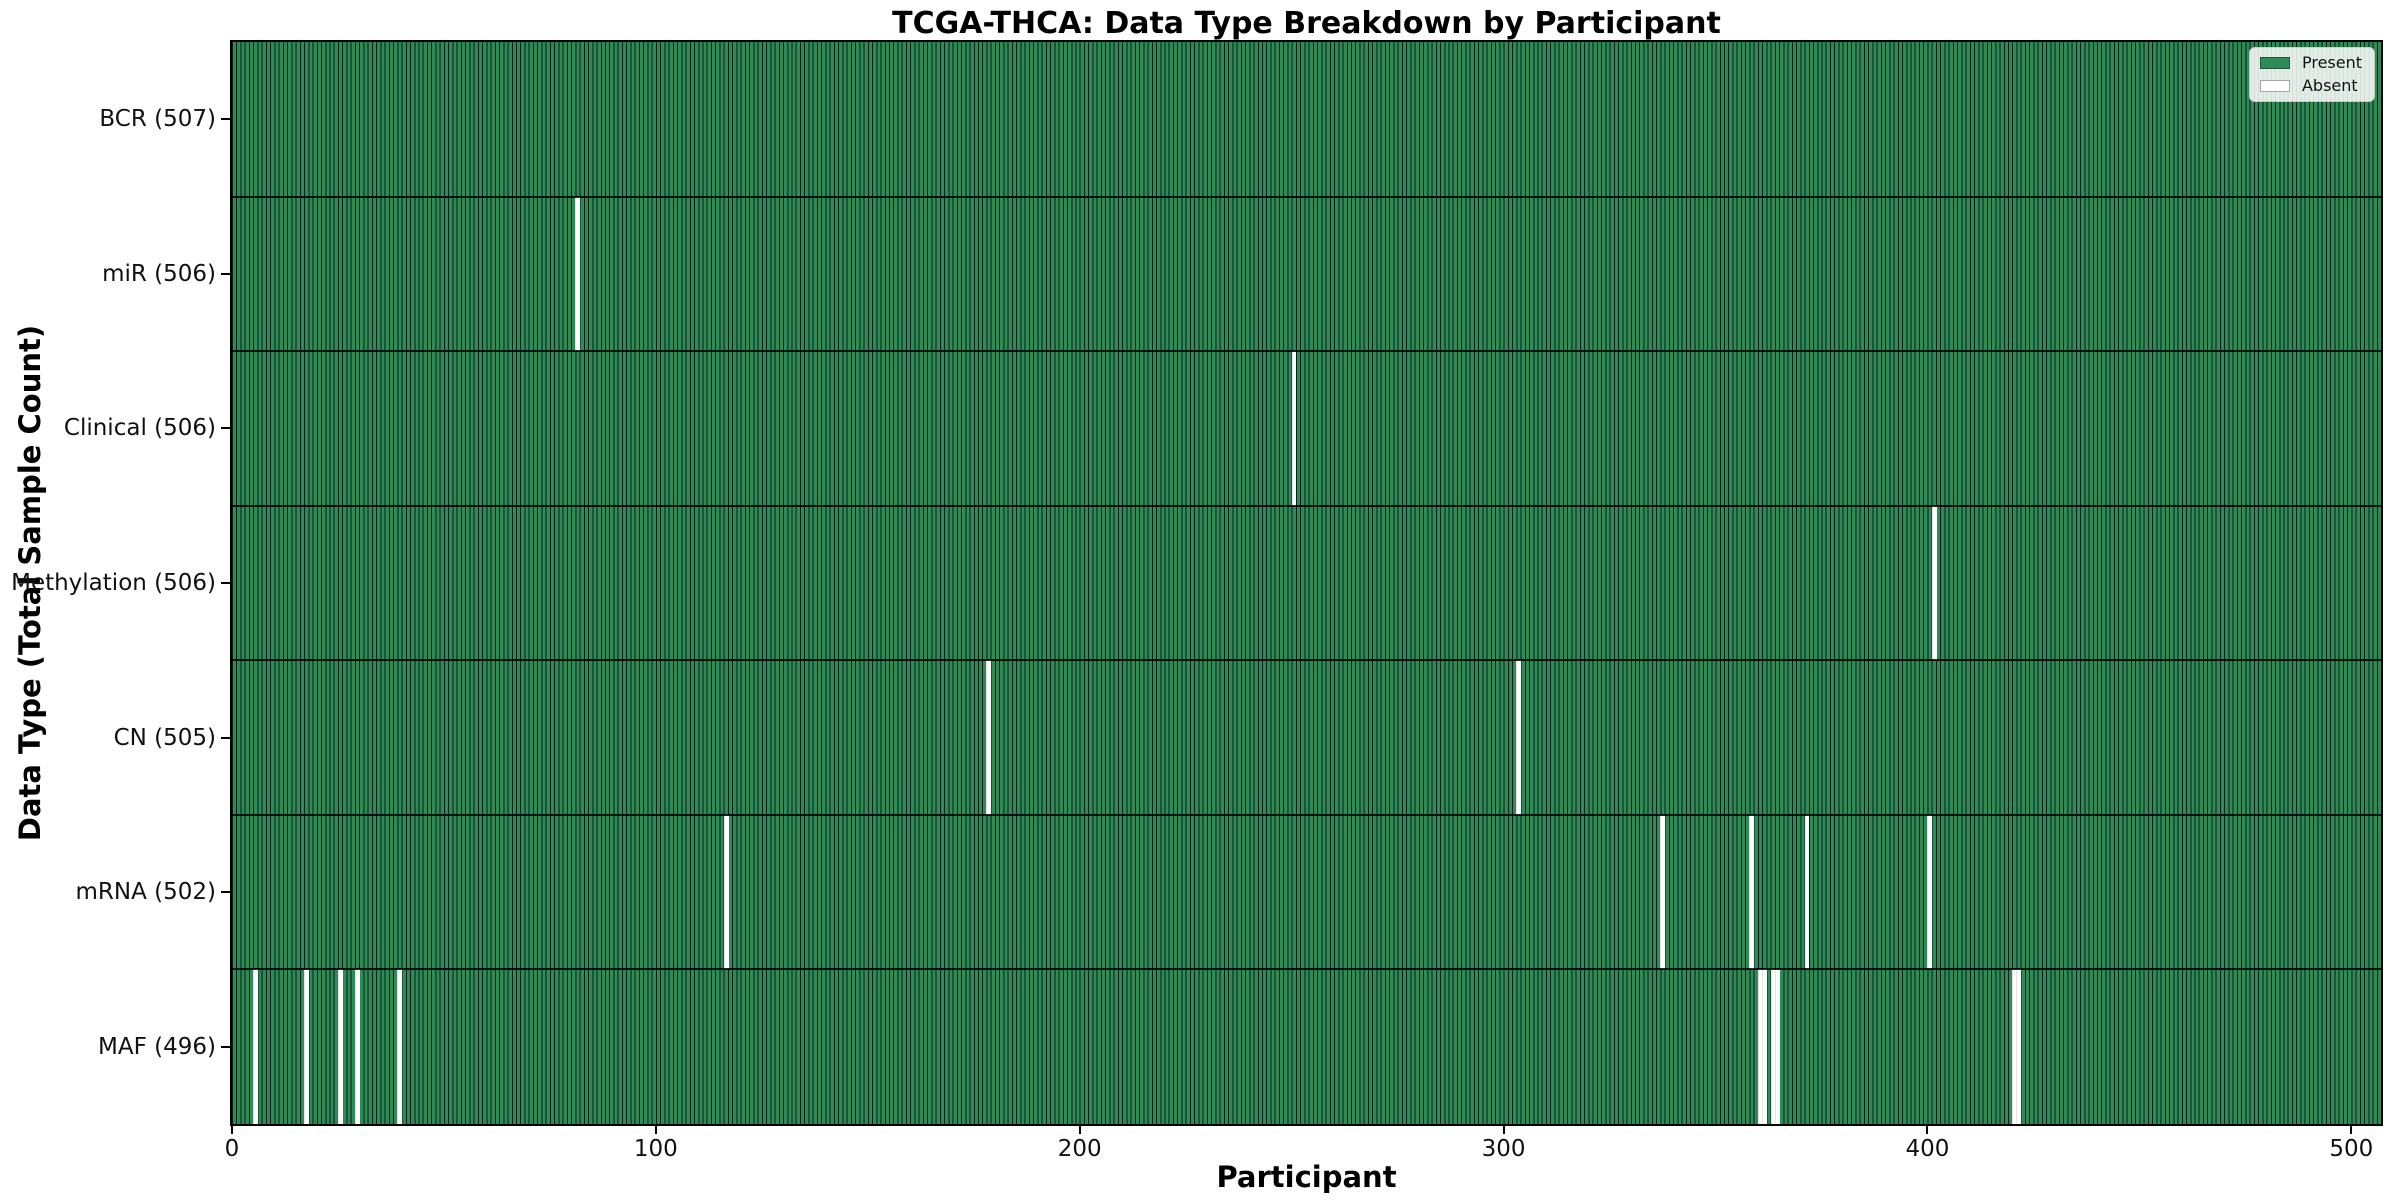  What do you see at coordinates (164, 737) in the screenshot?
I see `y-tick-label-CN: CN (505)` at bounding box center [164, 737].